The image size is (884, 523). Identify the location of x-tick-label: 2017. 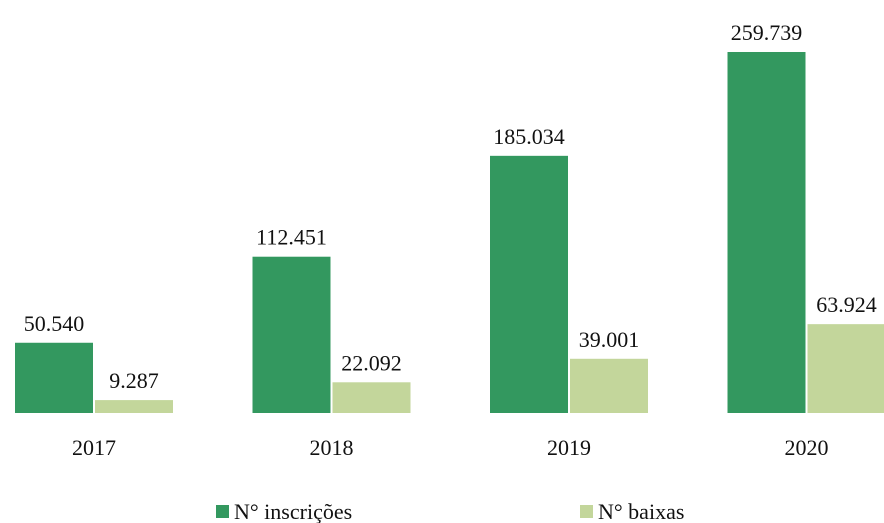
(94, 447).